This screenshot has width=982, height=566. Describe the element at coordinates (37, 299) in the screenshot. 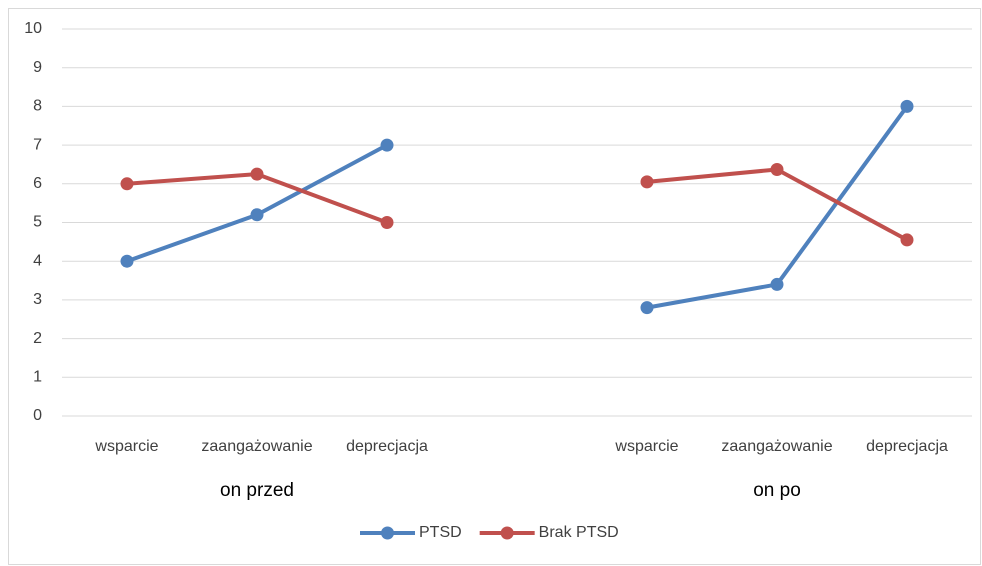

I see `y-tick-label: 3` at that location.